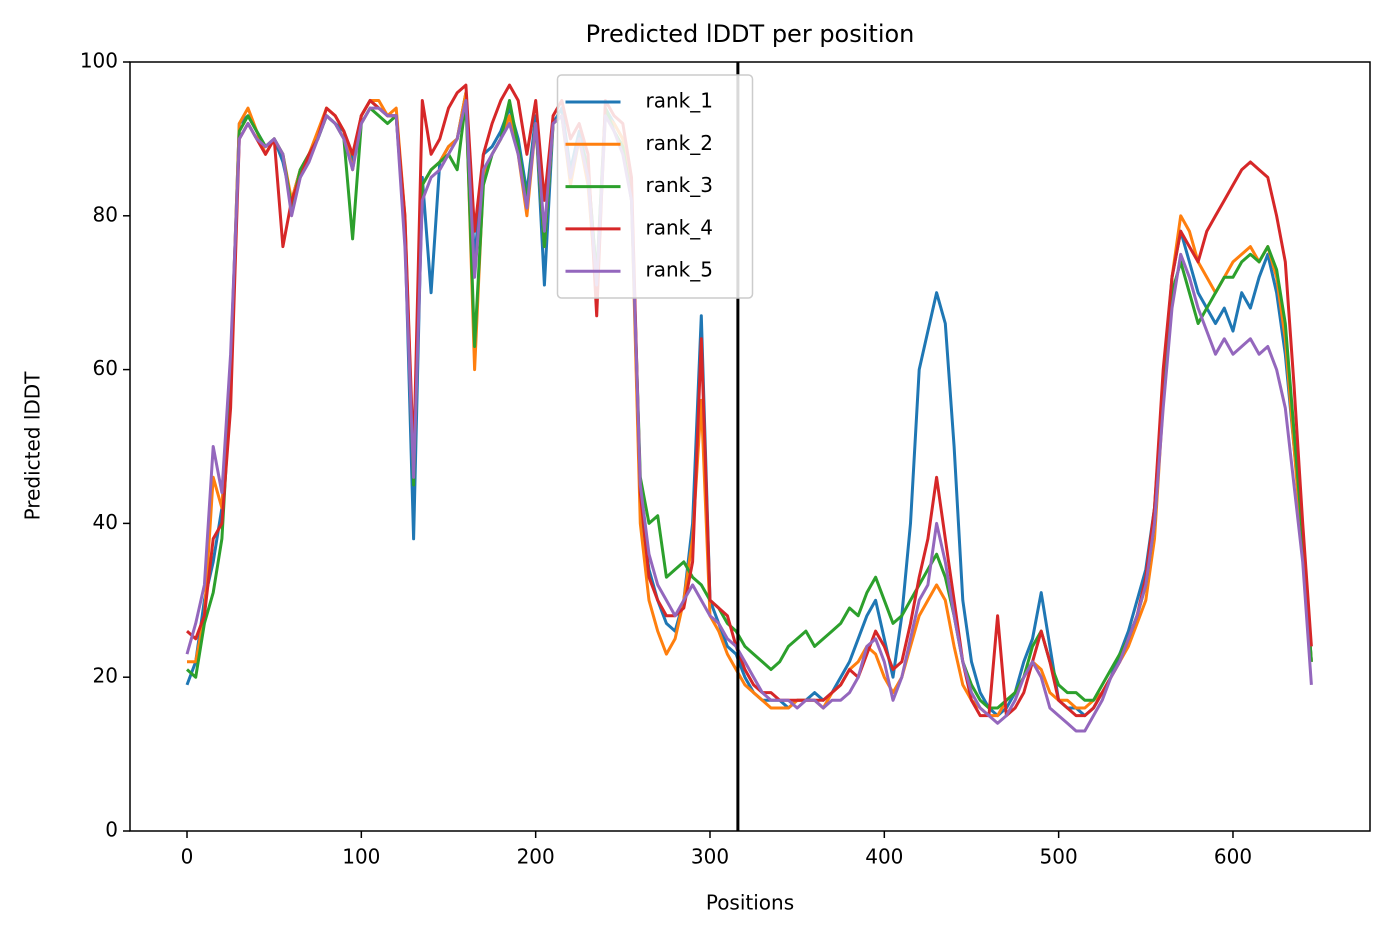 This screenshot has height=939, width=1391. What do you see at coordinates (750, 34) in the screenshot?
I see `chart-title: Predicted lDDT per position` at bounding box center [750, 34].